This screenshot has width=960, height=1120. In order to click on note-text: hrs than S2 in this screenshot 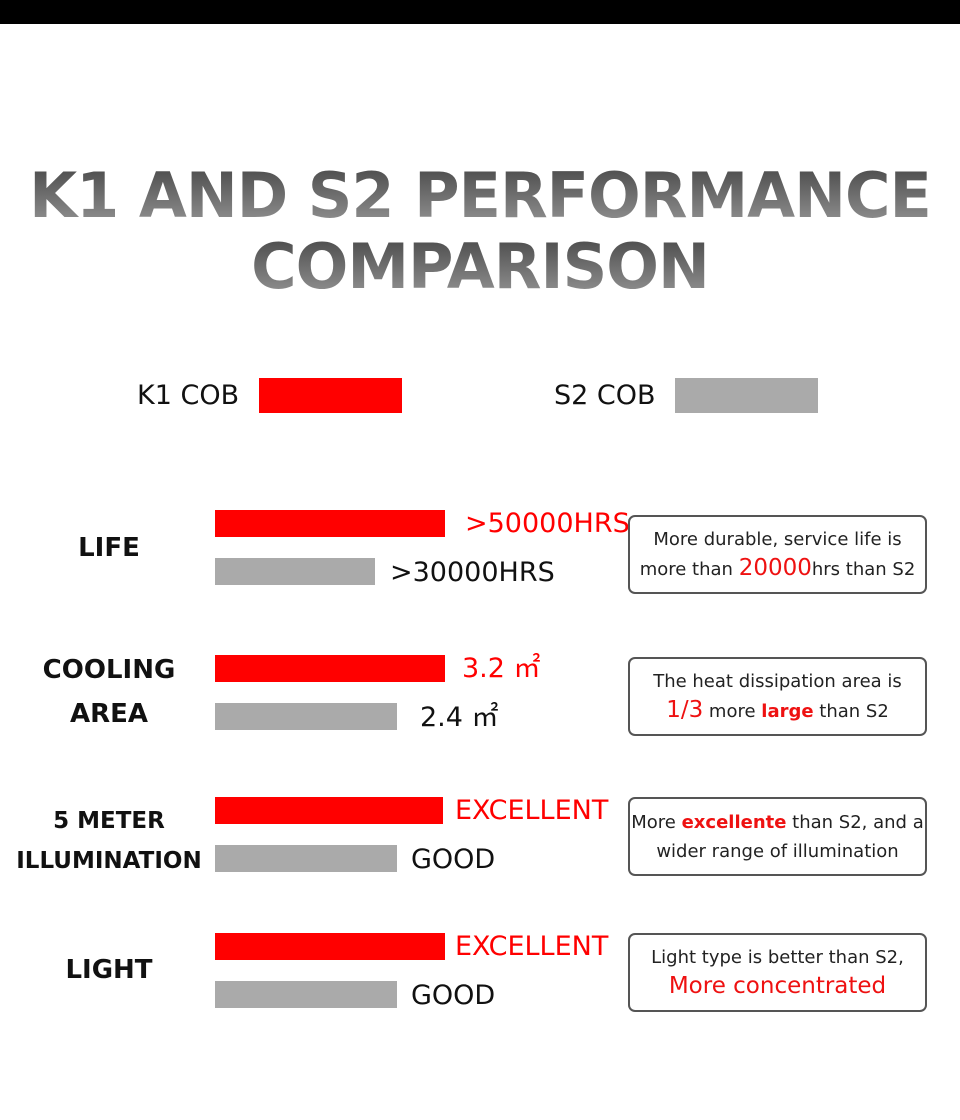, I will do `click(863, 569)`.